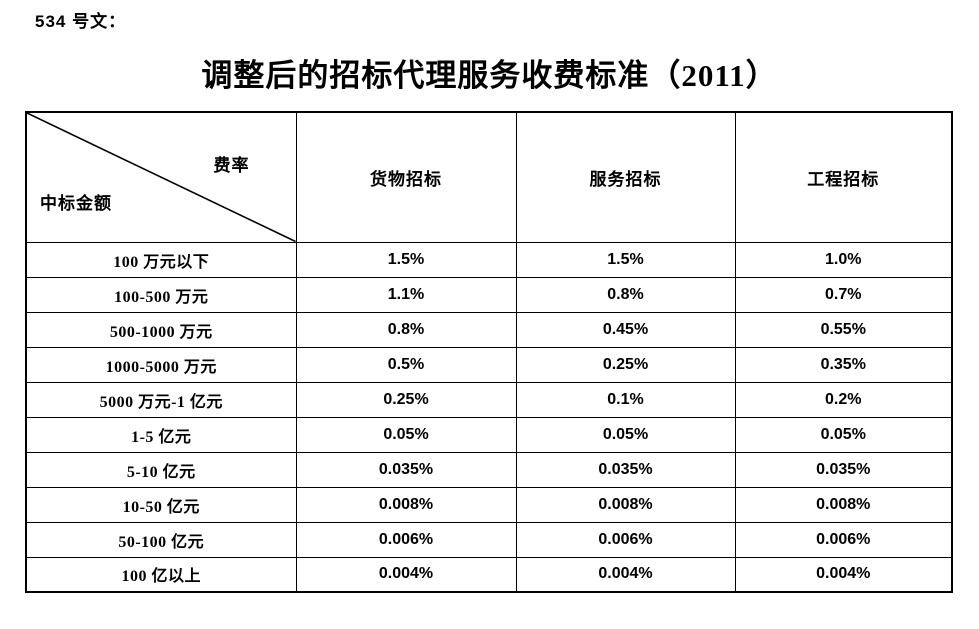 The image size is (979, 629). What do you see at coordinates (161, 504) in the screenshot?
I see `row-label-amount-tier: 10-50 亿元` at bounding box center [161, 504].